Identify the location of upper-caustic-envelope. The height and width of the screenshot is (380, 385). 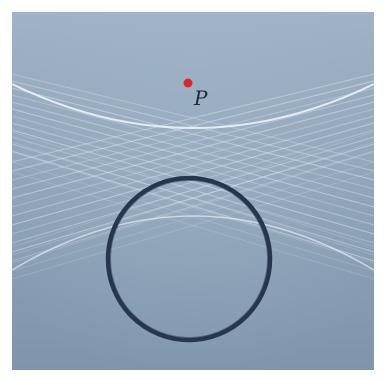
(193, 106).